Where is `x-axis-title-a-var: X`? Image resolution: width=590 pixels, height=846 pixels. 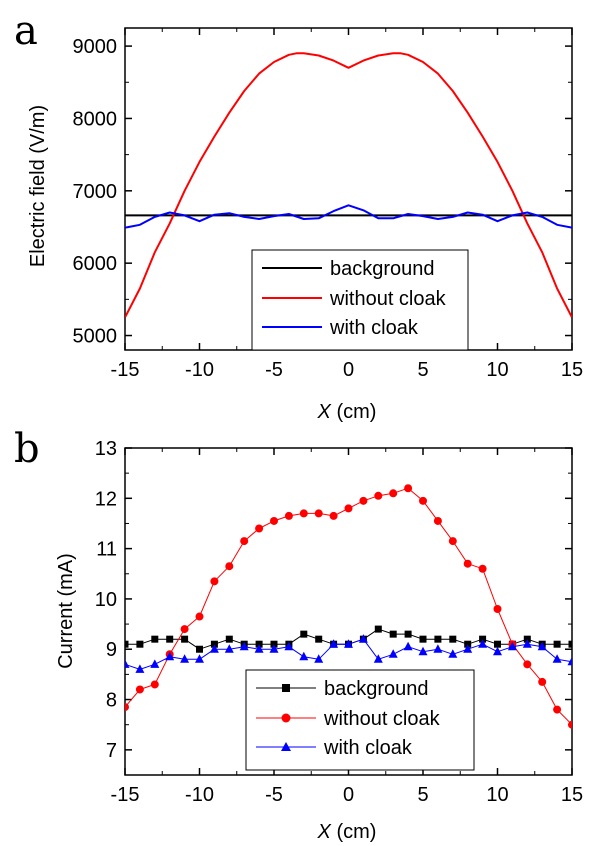 x-axis-title-a-var: X is located at coordinates (324, 412).